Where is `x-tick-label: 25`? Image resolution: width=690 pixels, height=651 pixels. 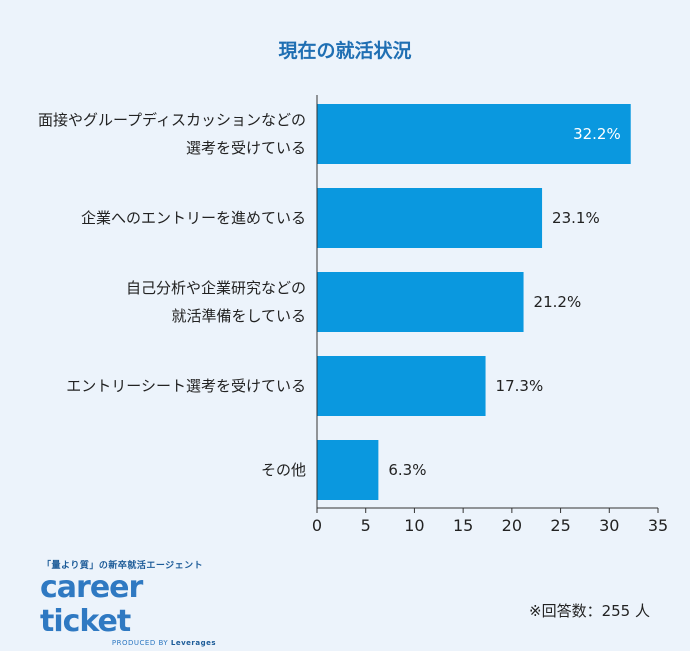 x-tick-label: 25 is located at coordinates (560, 525).